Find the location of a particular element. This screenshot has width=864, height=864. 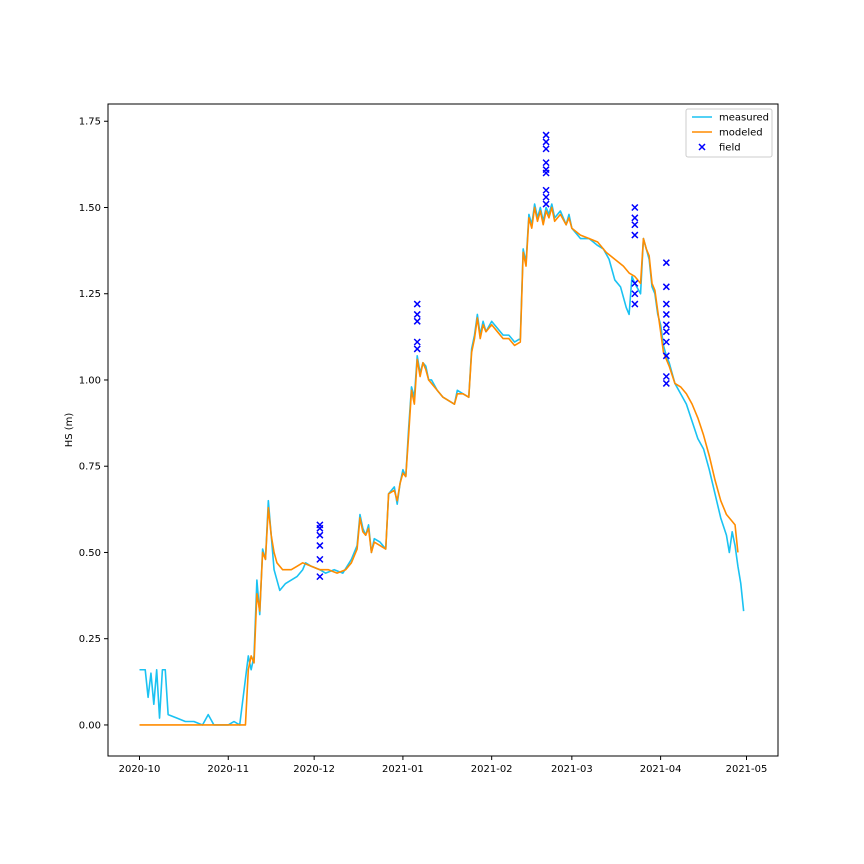

legend-swatch-field is located at coordinates (702, 147).